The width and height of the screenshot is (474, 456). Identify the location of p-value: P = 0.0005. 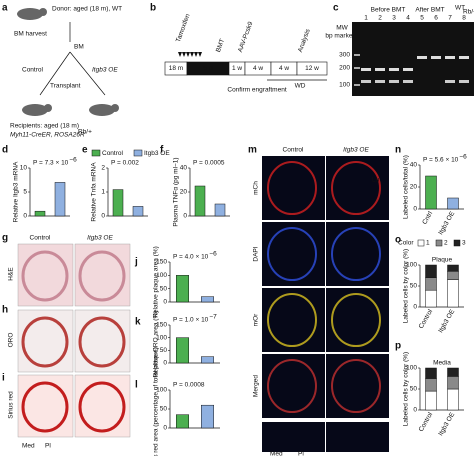
(209, 163).